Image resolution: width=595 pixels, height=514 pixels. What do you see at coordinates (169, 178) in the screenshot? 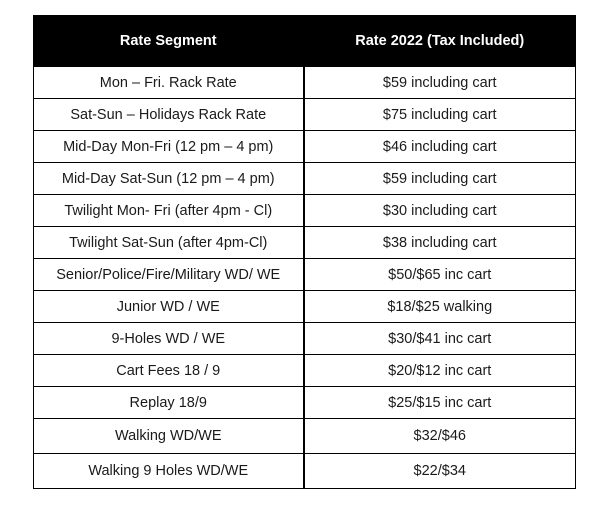
I see `rate-segment-cell: Mid-Day Sat-Sun (12 pm – 4 pm)` at bounding box center [169, 178].